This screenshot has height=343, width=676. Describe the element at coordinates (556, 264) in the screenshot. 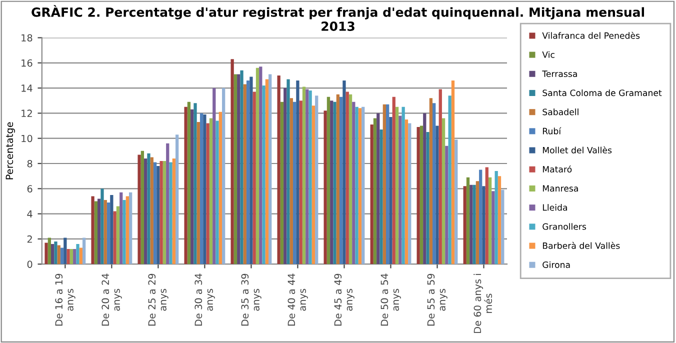

I see `legend-label: Girona` at that location.